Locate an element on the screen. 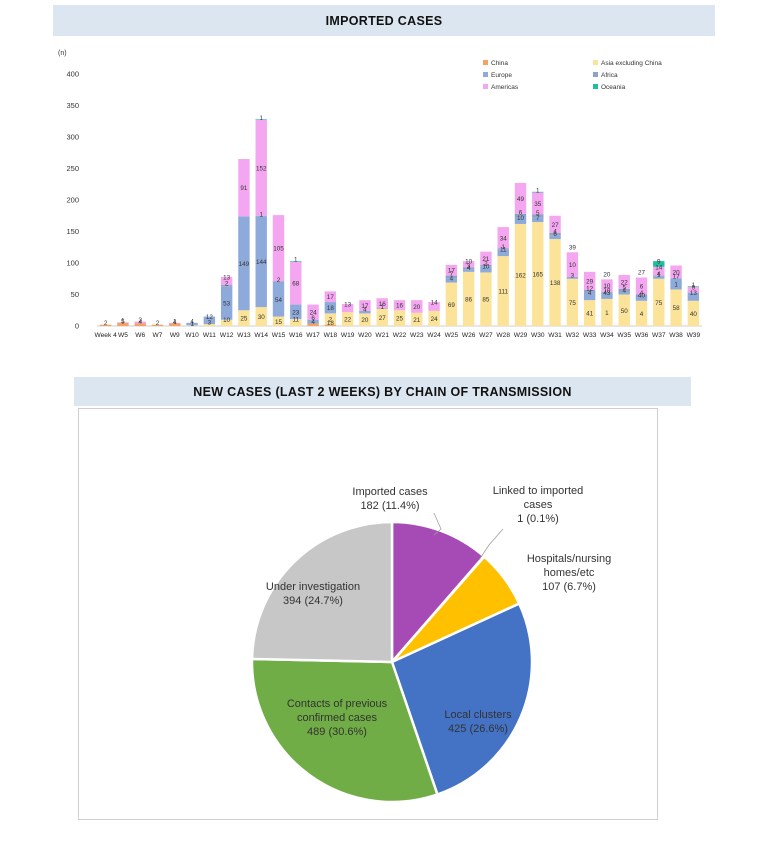  bar-africa-w25 is located at coordinates (451, 277).